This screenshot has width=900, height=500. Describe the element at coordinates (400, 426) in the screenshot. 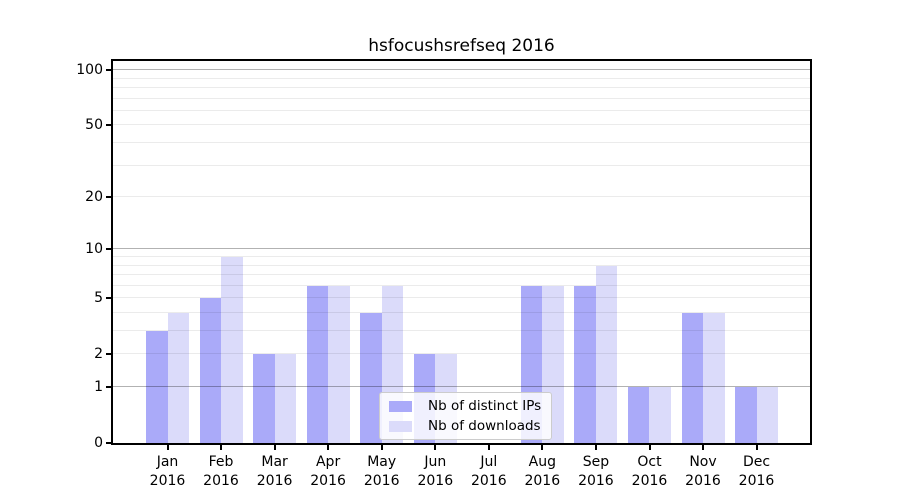

I see `legend-swatch-downloads` at that location.